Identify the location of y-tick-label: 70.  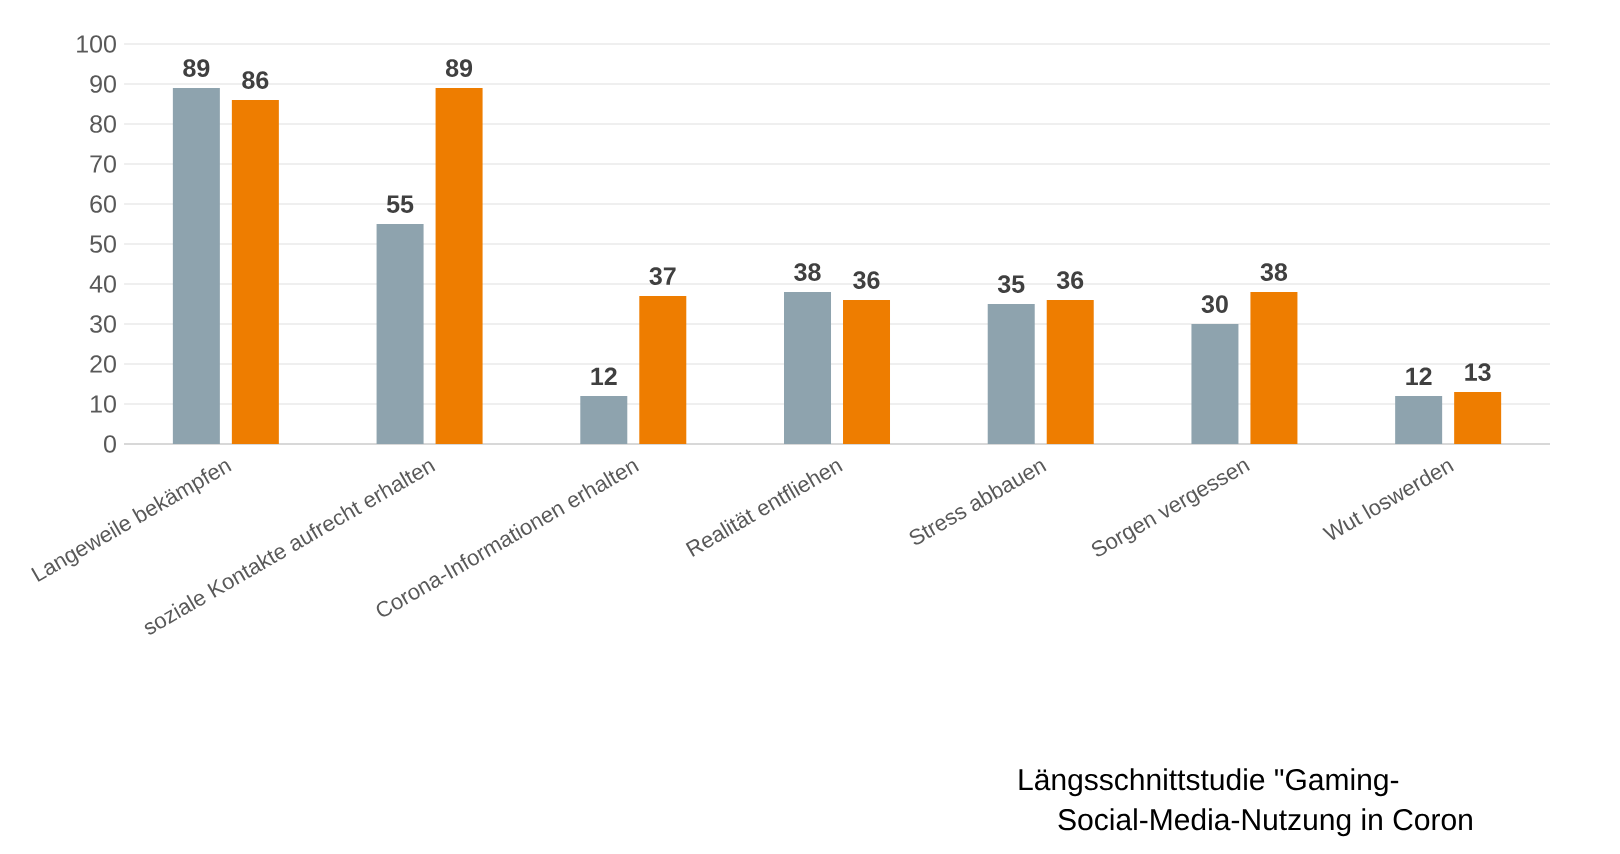
(103, 164).